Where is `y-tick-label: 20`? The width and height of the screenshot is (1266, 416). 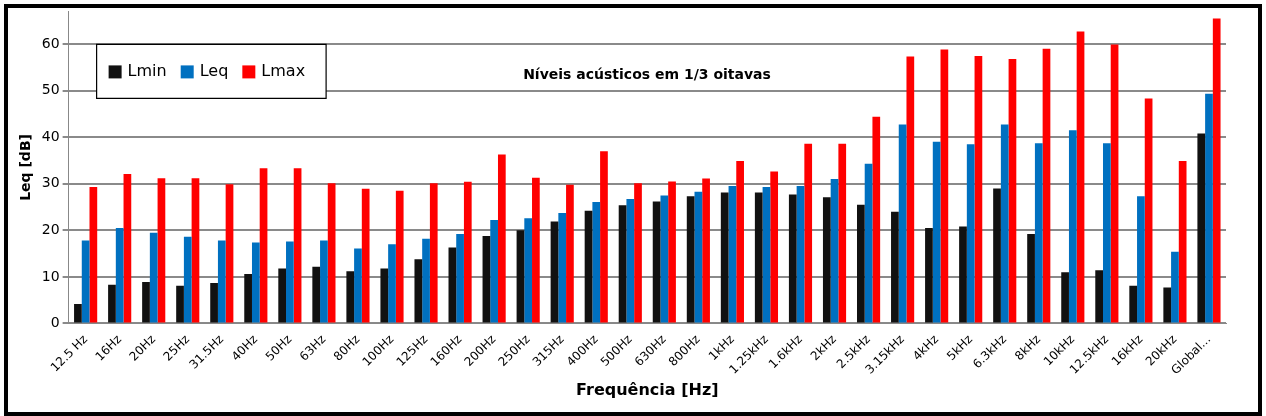 y-tick-label: 20 is located at coordinates (50, 228).